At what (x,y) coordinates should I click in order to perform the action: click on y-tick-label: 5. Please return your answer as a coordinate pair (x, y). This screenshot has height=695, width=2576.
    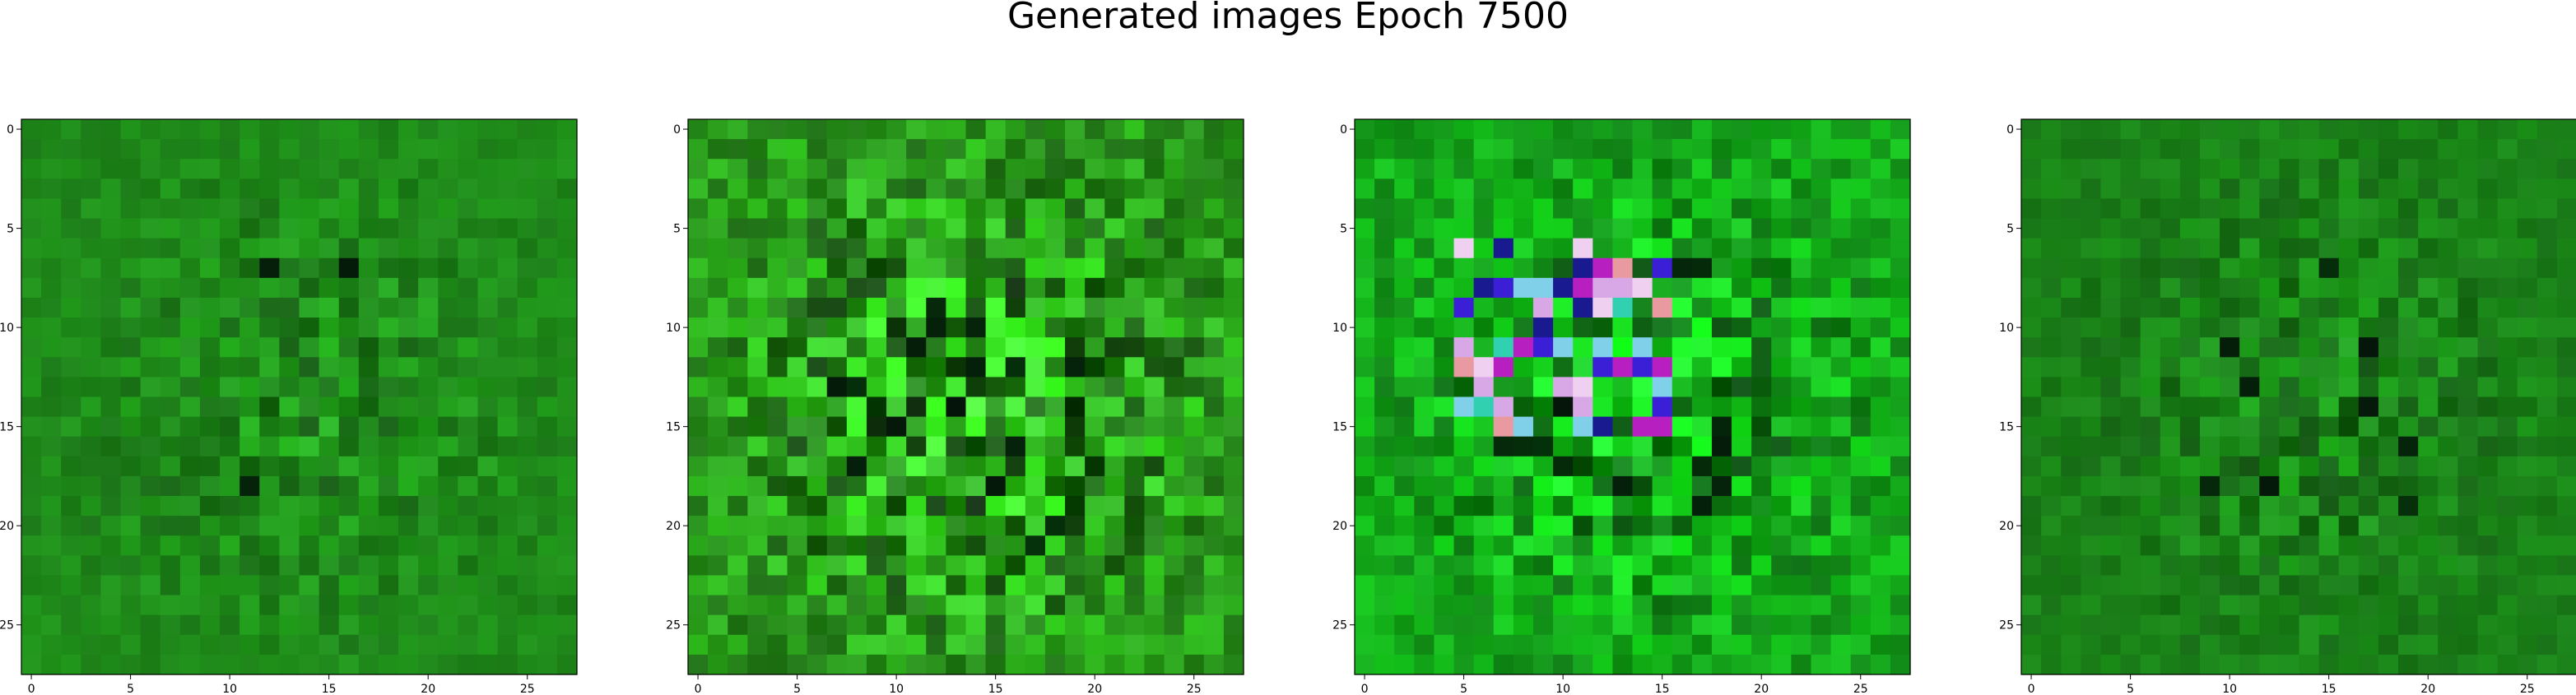
    Looking at the image, I should click on (2010, 229).